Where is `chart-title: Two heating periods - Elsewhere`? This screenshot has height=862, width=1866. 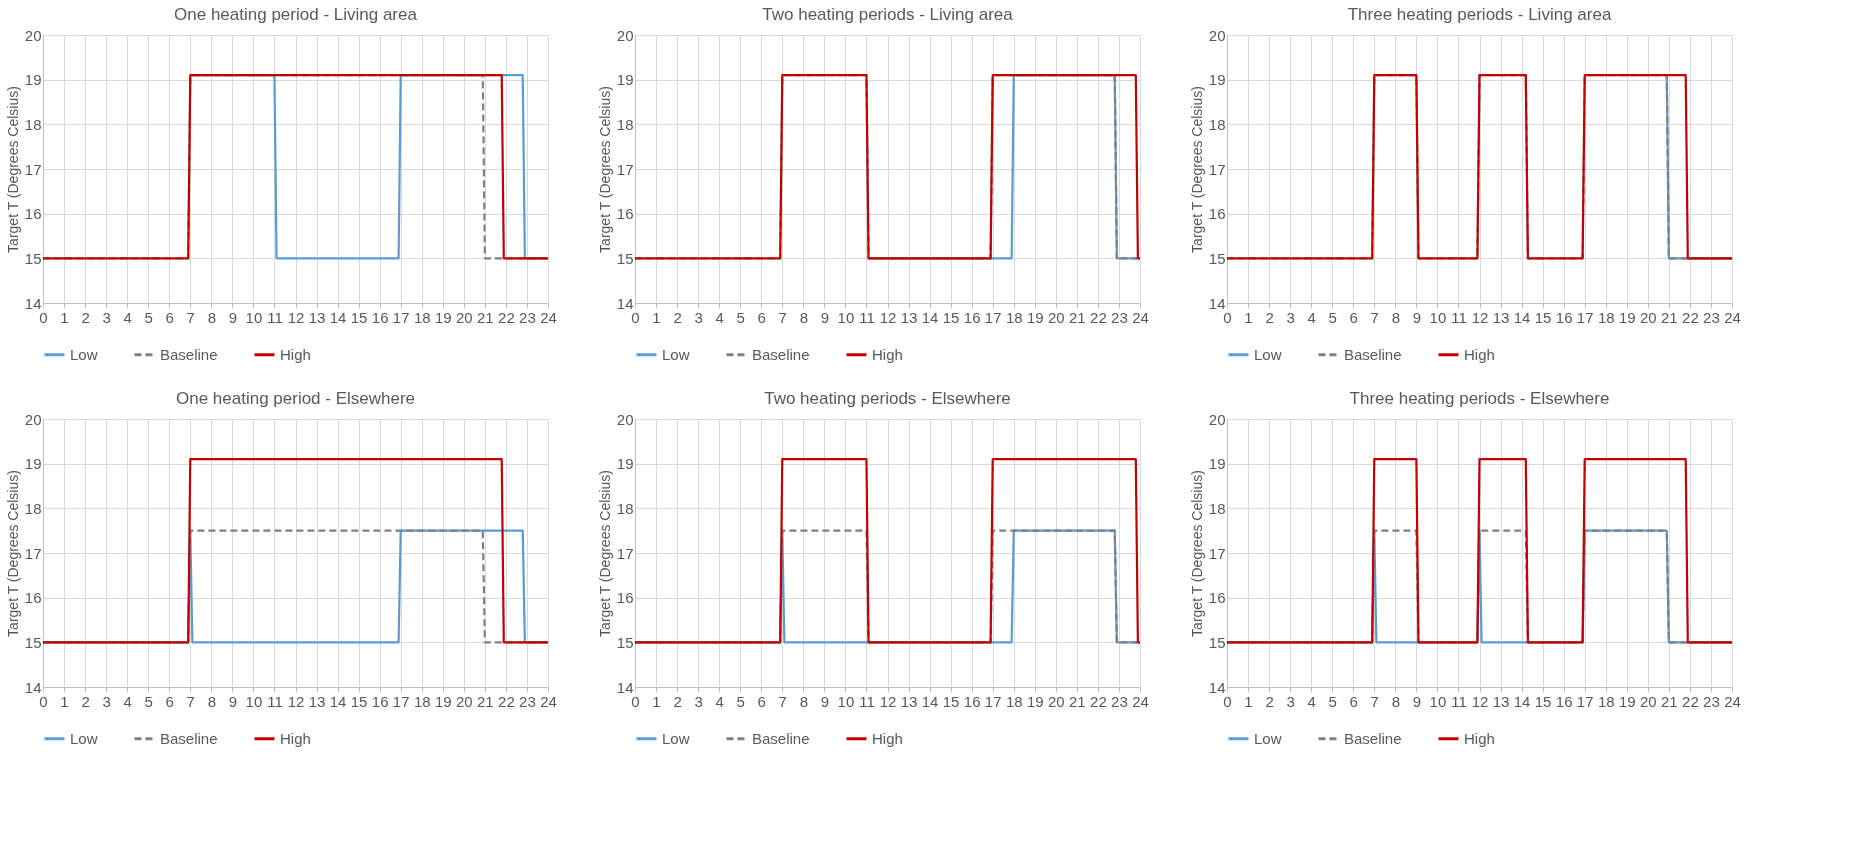 chart-title: Two heating periods - Elsewhere is located at coordinates (887, 398).